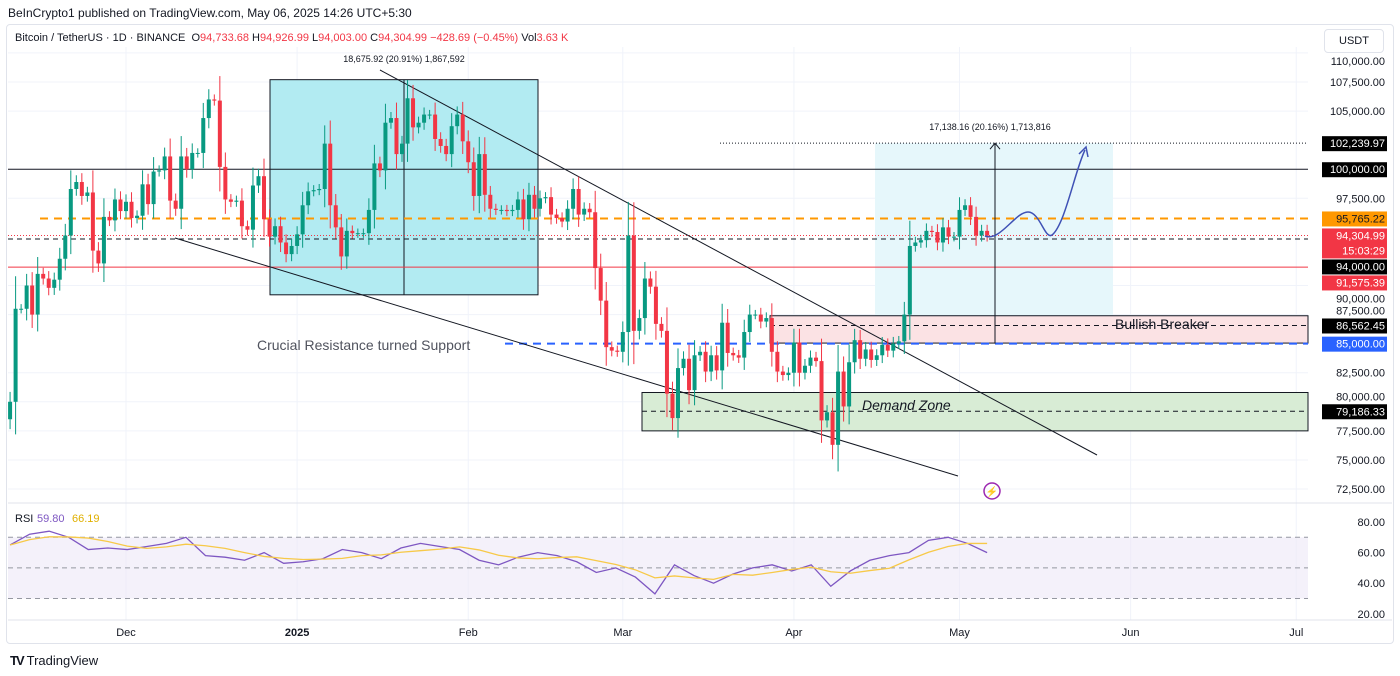 This screenshot has height=676, width=1400. Describe the element at coordinates (1354, 41) in the screenshot. I see `currency-button: USDT` at that location.